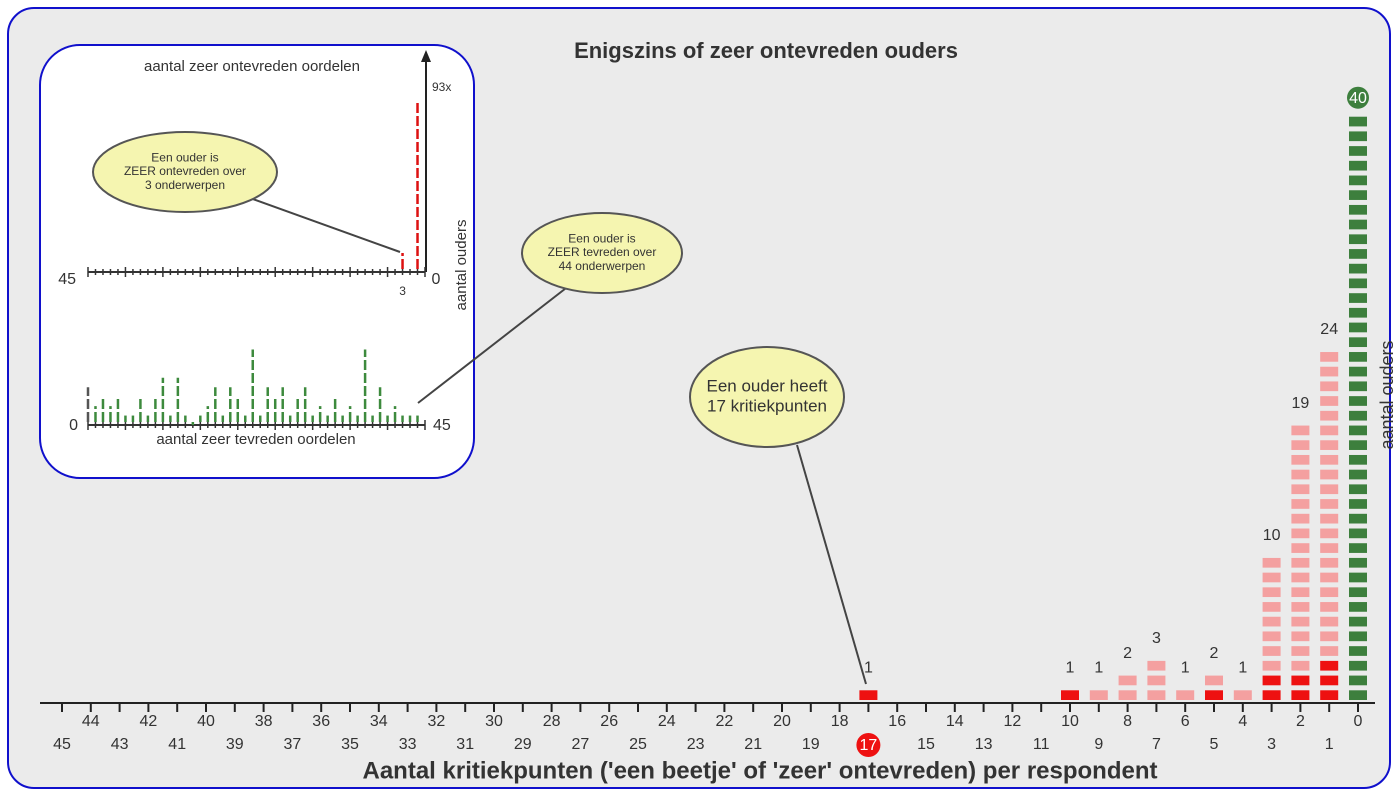 The width and height of the screenshot is (1398, 801). What do you see at coordinates (1387, 394) in the screenshot?
I see `y-axis-label: aantal ouders` at bounding box center [1387, 394].